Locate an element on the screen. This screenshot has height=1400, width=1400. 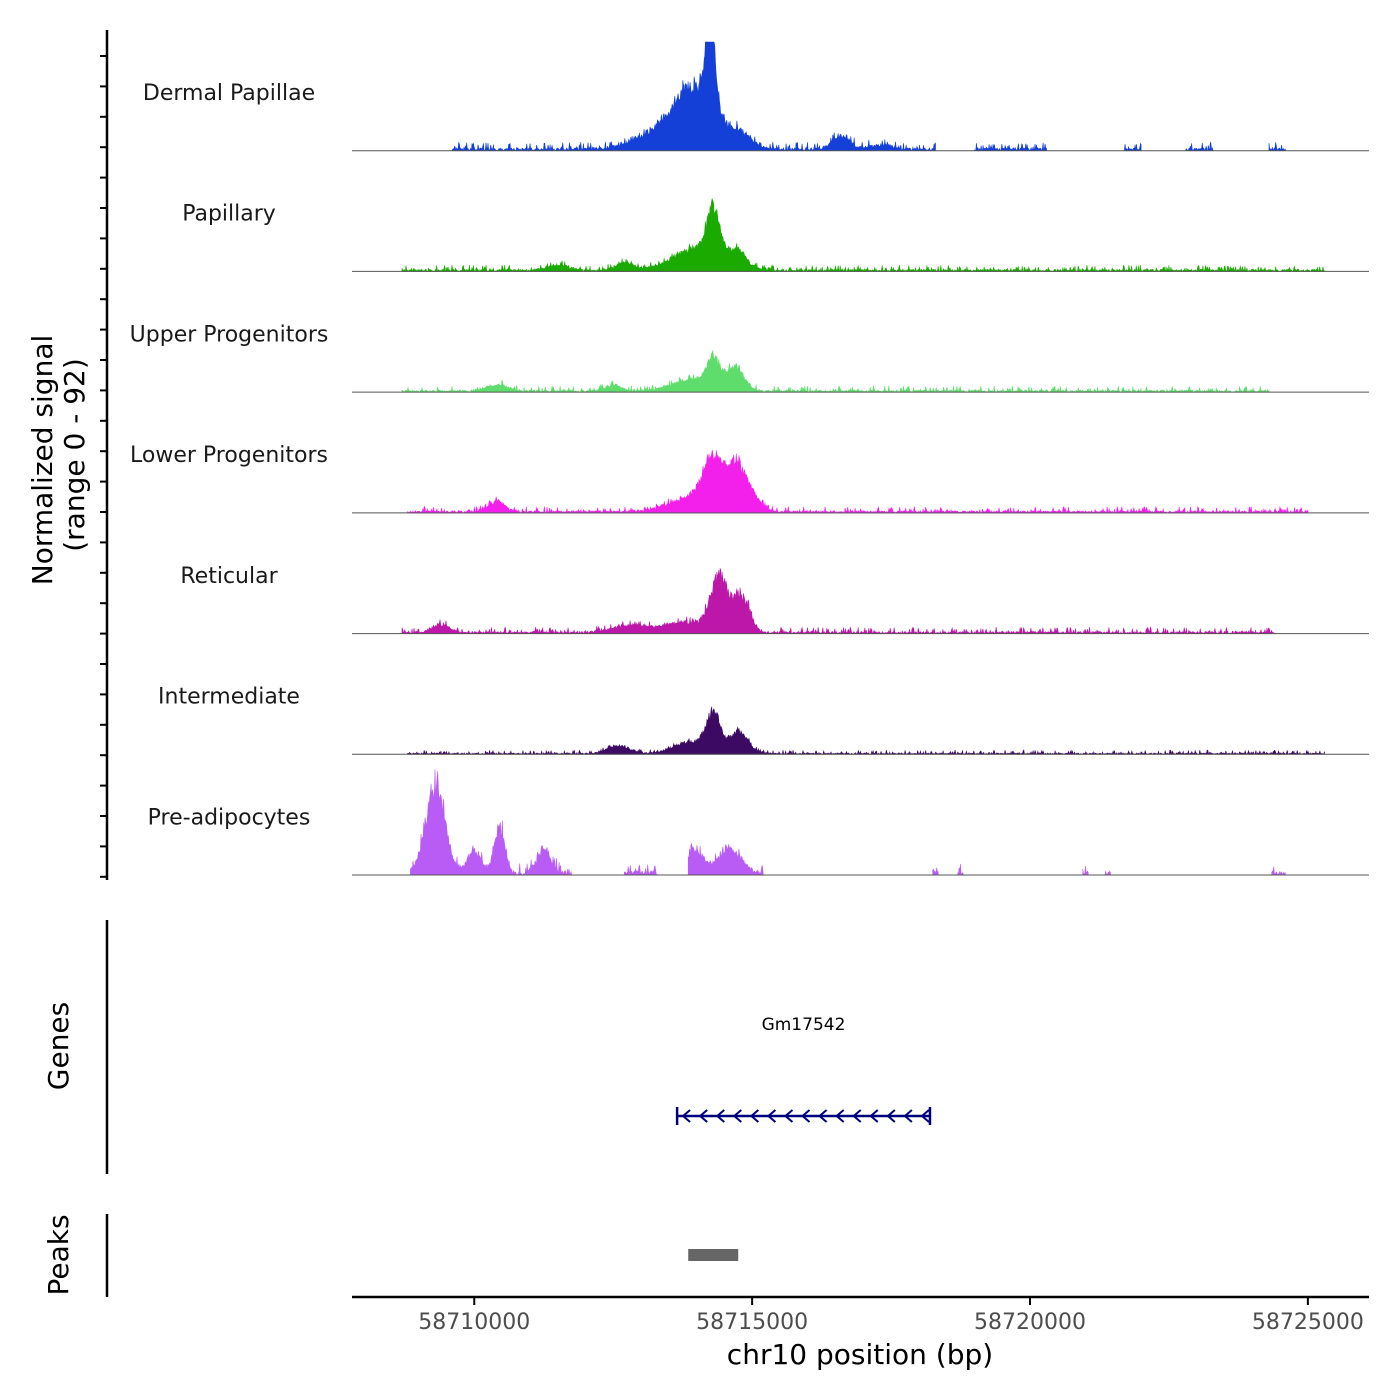
x-tick-label: 58720000 is located at coordinates (1030, 1322).